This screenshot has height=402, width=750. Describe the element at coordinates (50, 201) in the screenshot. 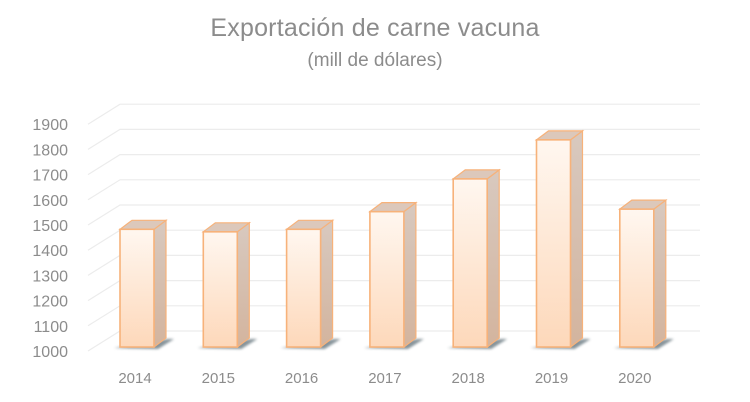

I see `y-tick-label: 1600` at that location.